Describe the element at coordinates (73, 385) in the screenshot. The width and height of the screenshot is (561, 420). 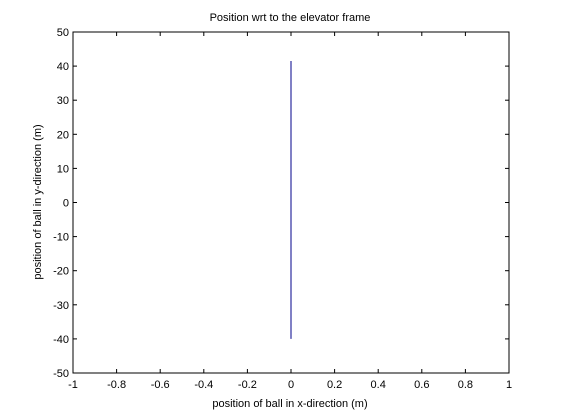
I see `x-tick-label: -1` at that location.